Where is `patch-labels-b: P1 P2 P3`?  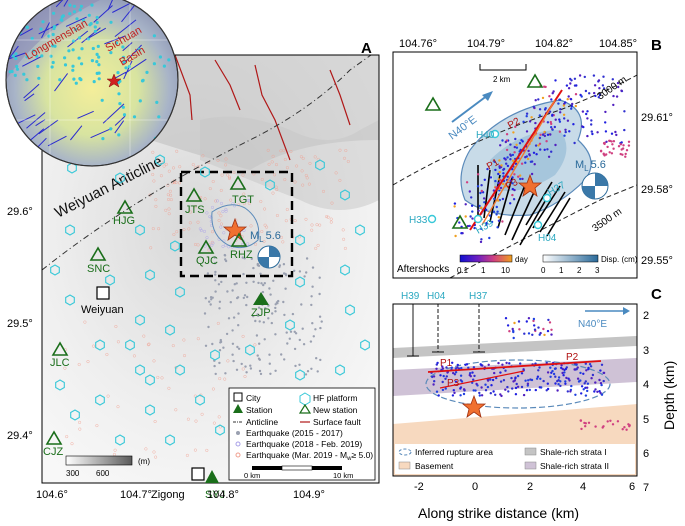 patch-labels-b: P1 P2 P3 is located at coordinates (503, 154).